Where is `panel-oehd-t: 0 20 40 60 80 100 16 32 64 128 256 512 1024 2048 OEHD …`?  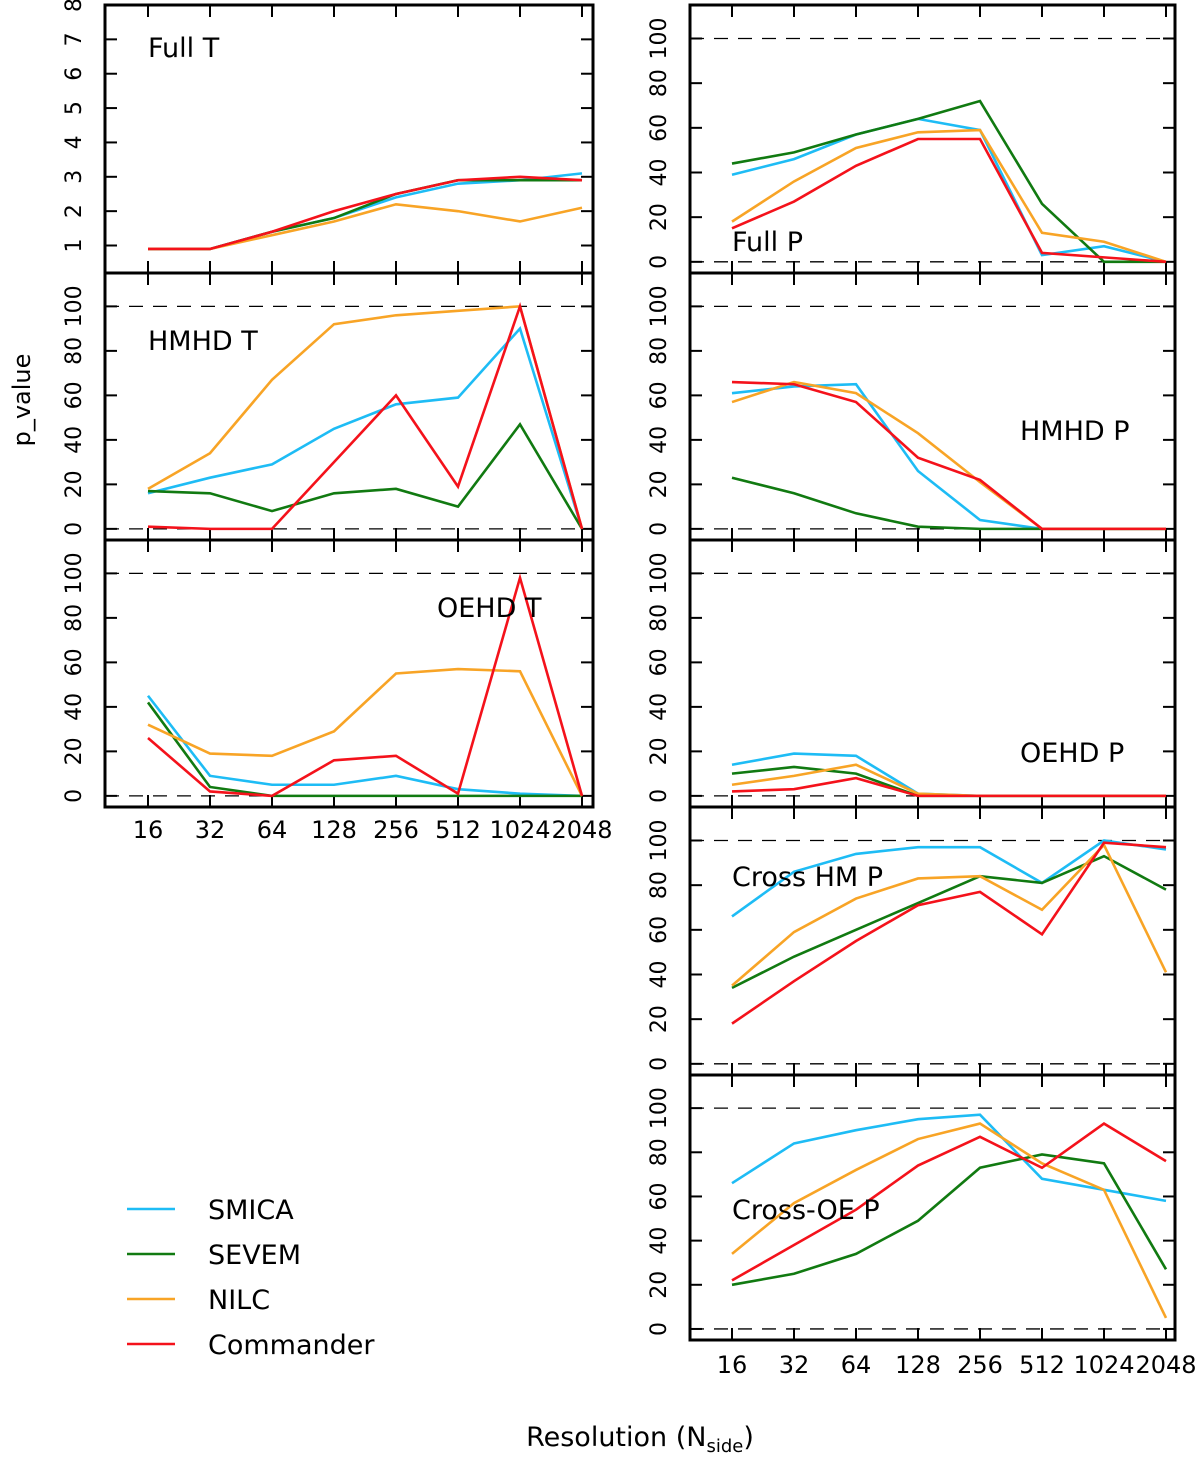
panel-oehd-t: 0 20 40 60 80 100 16 32 64 128 256 512 1024 2048 OEHD … is located at coordinates (337, 691).